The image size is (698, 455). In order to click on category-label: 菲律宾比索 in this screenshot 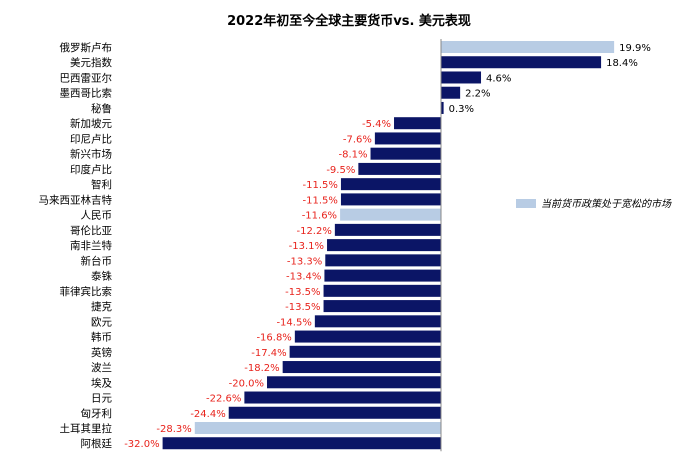, I will do `click(86, 291)`.